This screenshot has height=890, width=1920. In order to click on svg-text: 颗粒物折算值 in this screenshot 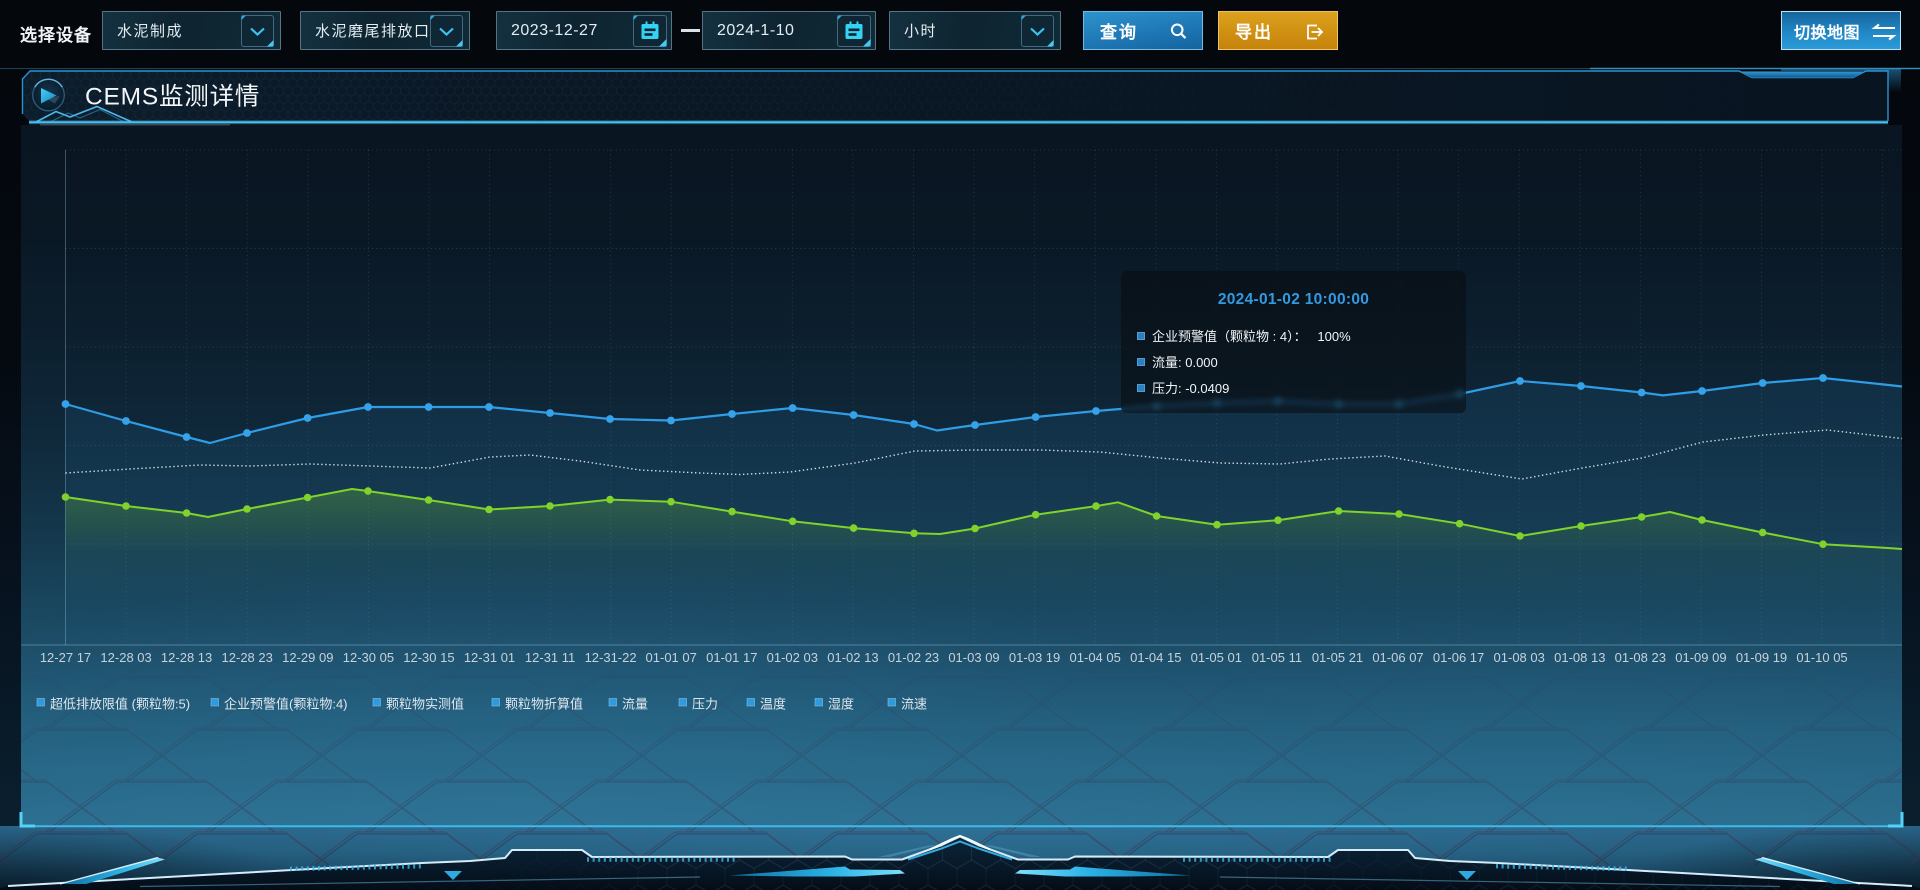, I will do `click(544, 704)`.